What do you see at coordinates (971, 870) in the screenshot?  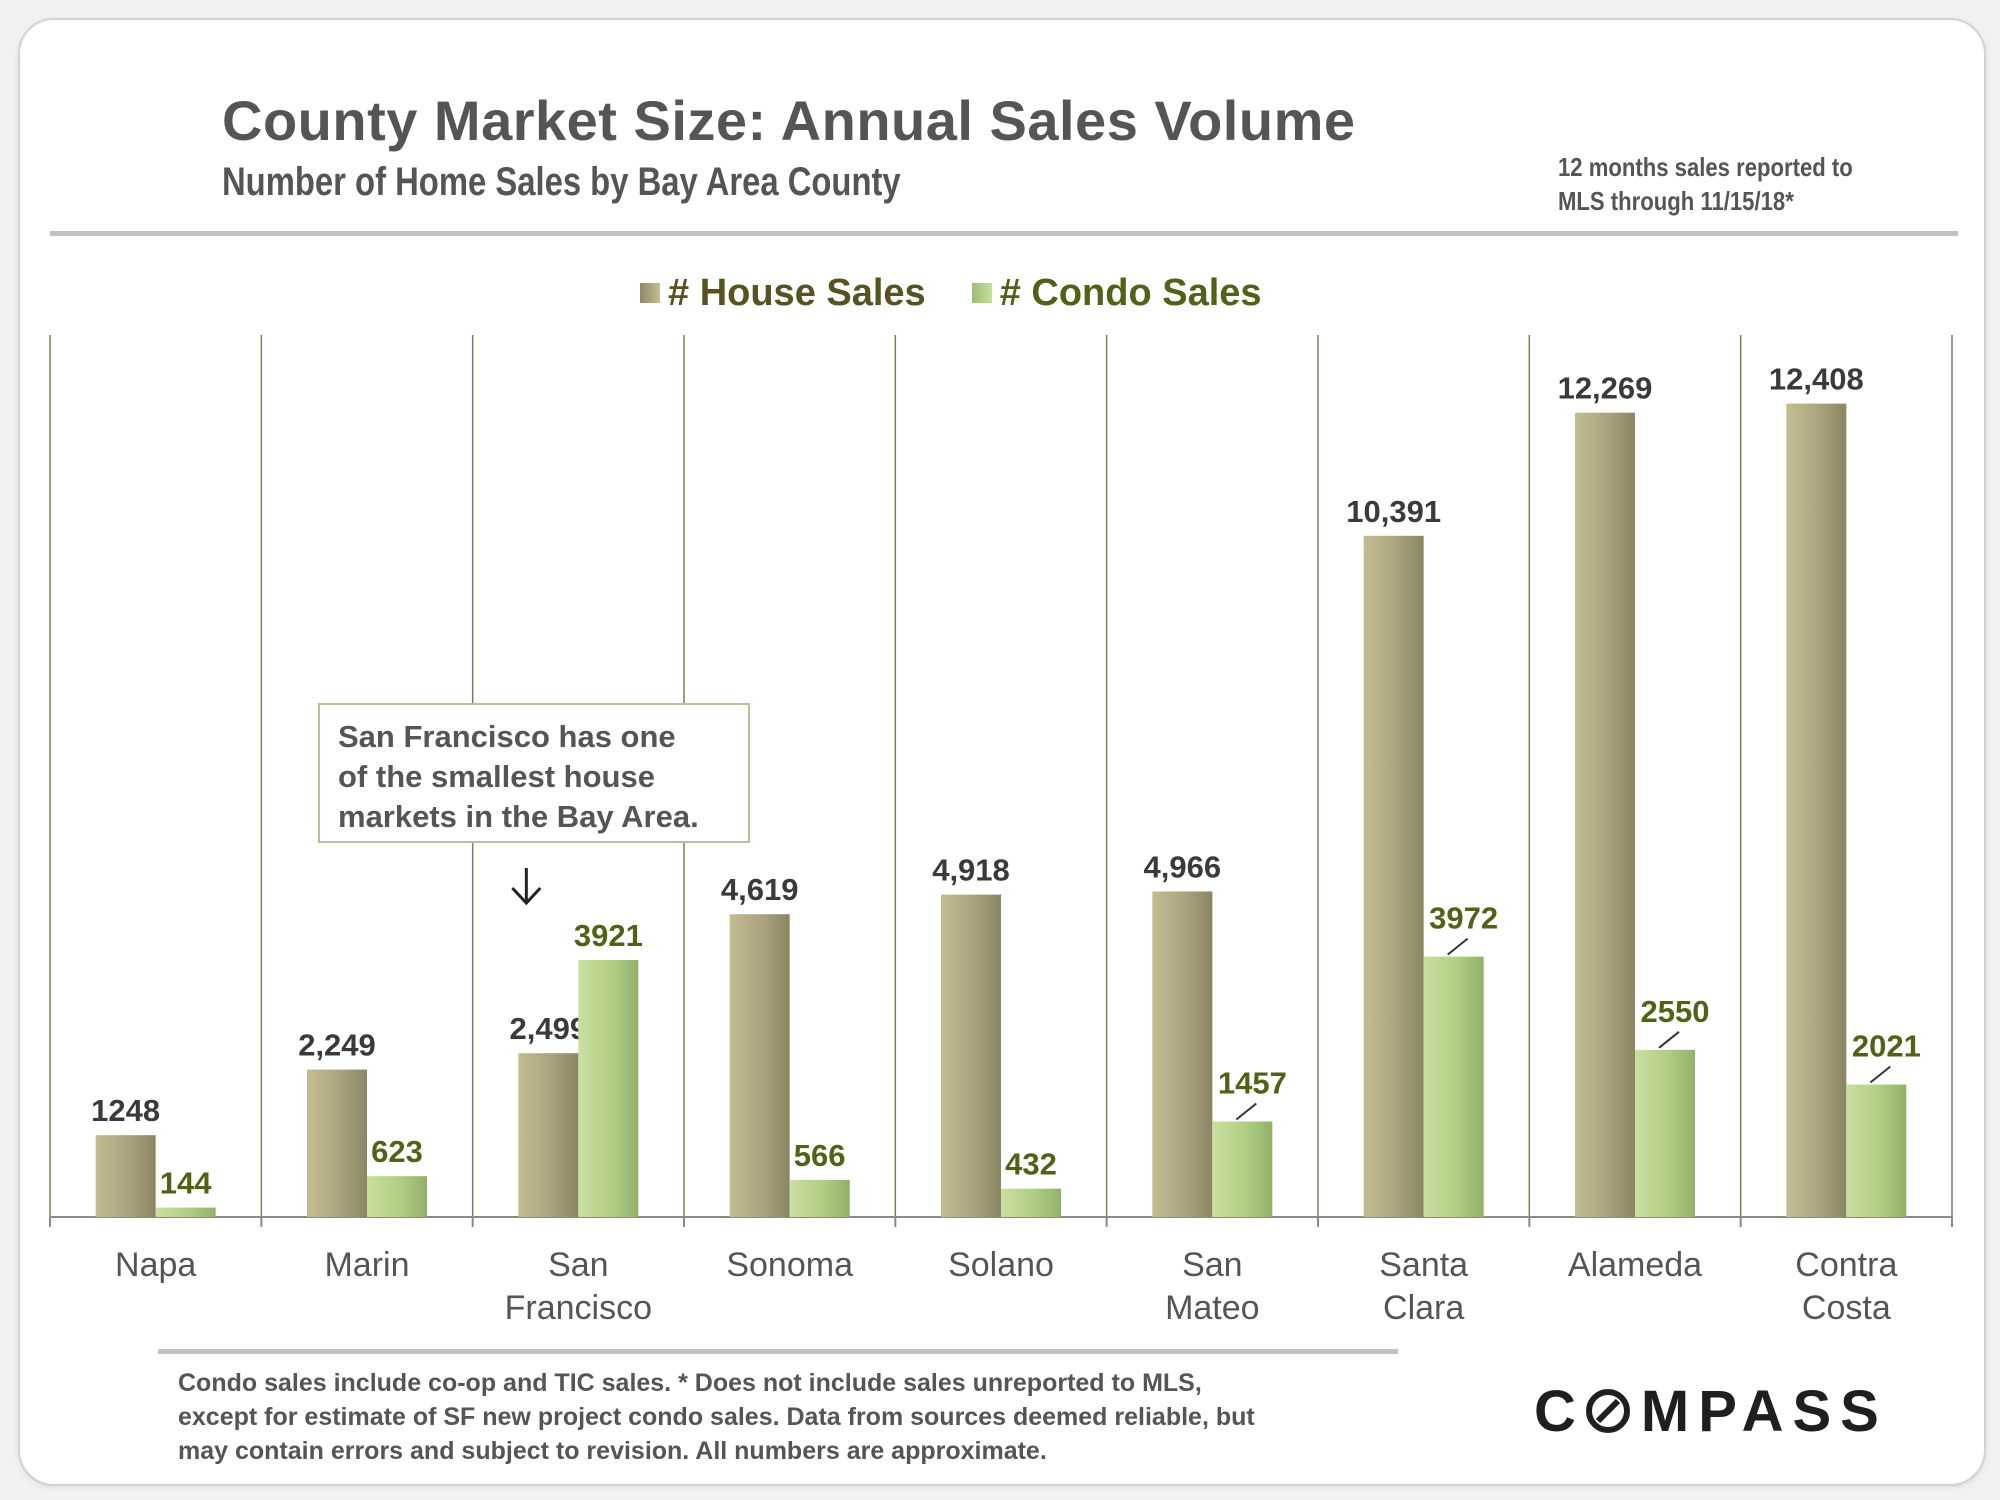 I see `house-value-label: 4,918` at bounding box center [971, 870].